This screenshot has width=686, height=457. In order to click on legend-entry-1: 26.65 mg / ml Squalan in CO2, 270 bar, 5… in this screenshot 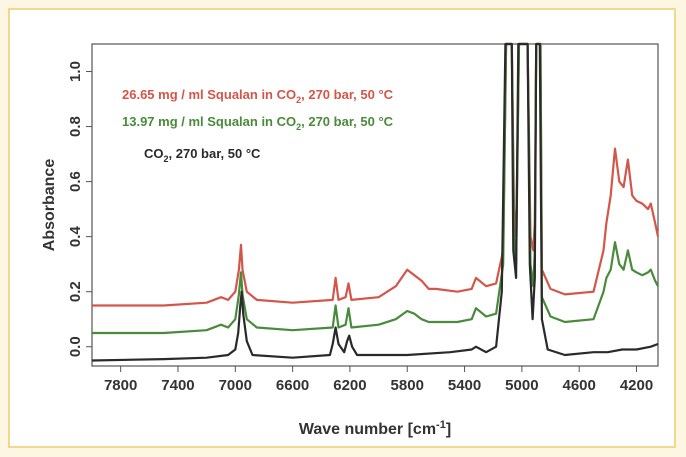, I will do `click(258, 96)`.